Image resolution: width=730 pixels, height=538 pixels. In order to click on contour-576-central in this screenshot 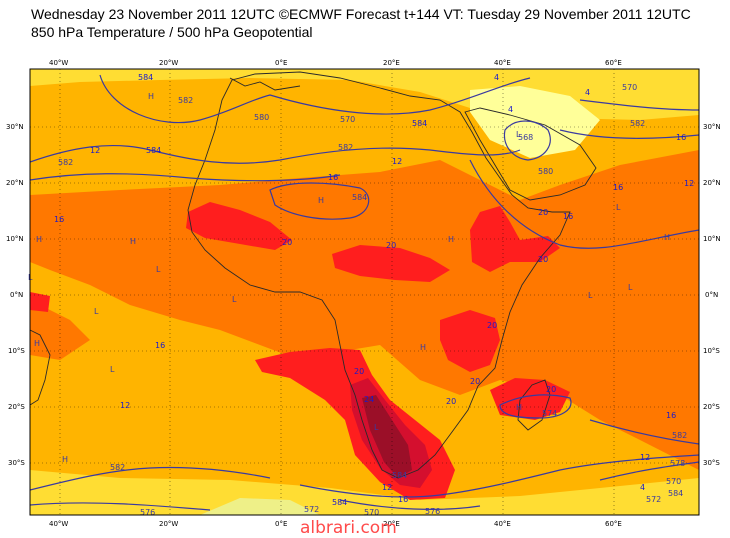, I will do `click(499, 476)`.